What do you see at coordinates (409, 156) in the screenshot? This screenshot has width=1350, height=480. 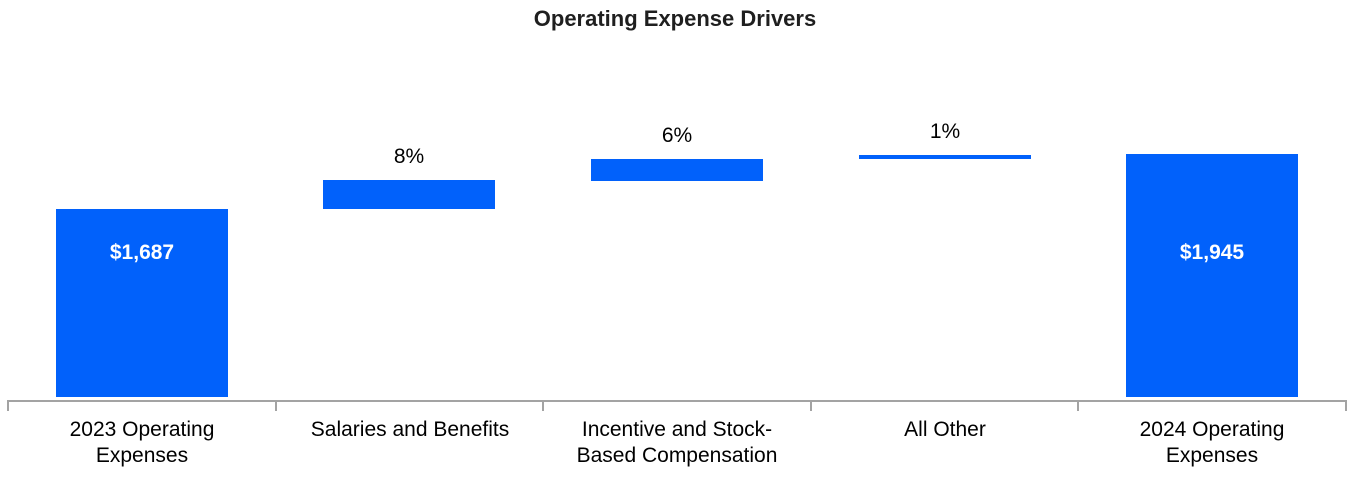 I see `bar-percent-label: 8%` at bounding box center [409, 156].